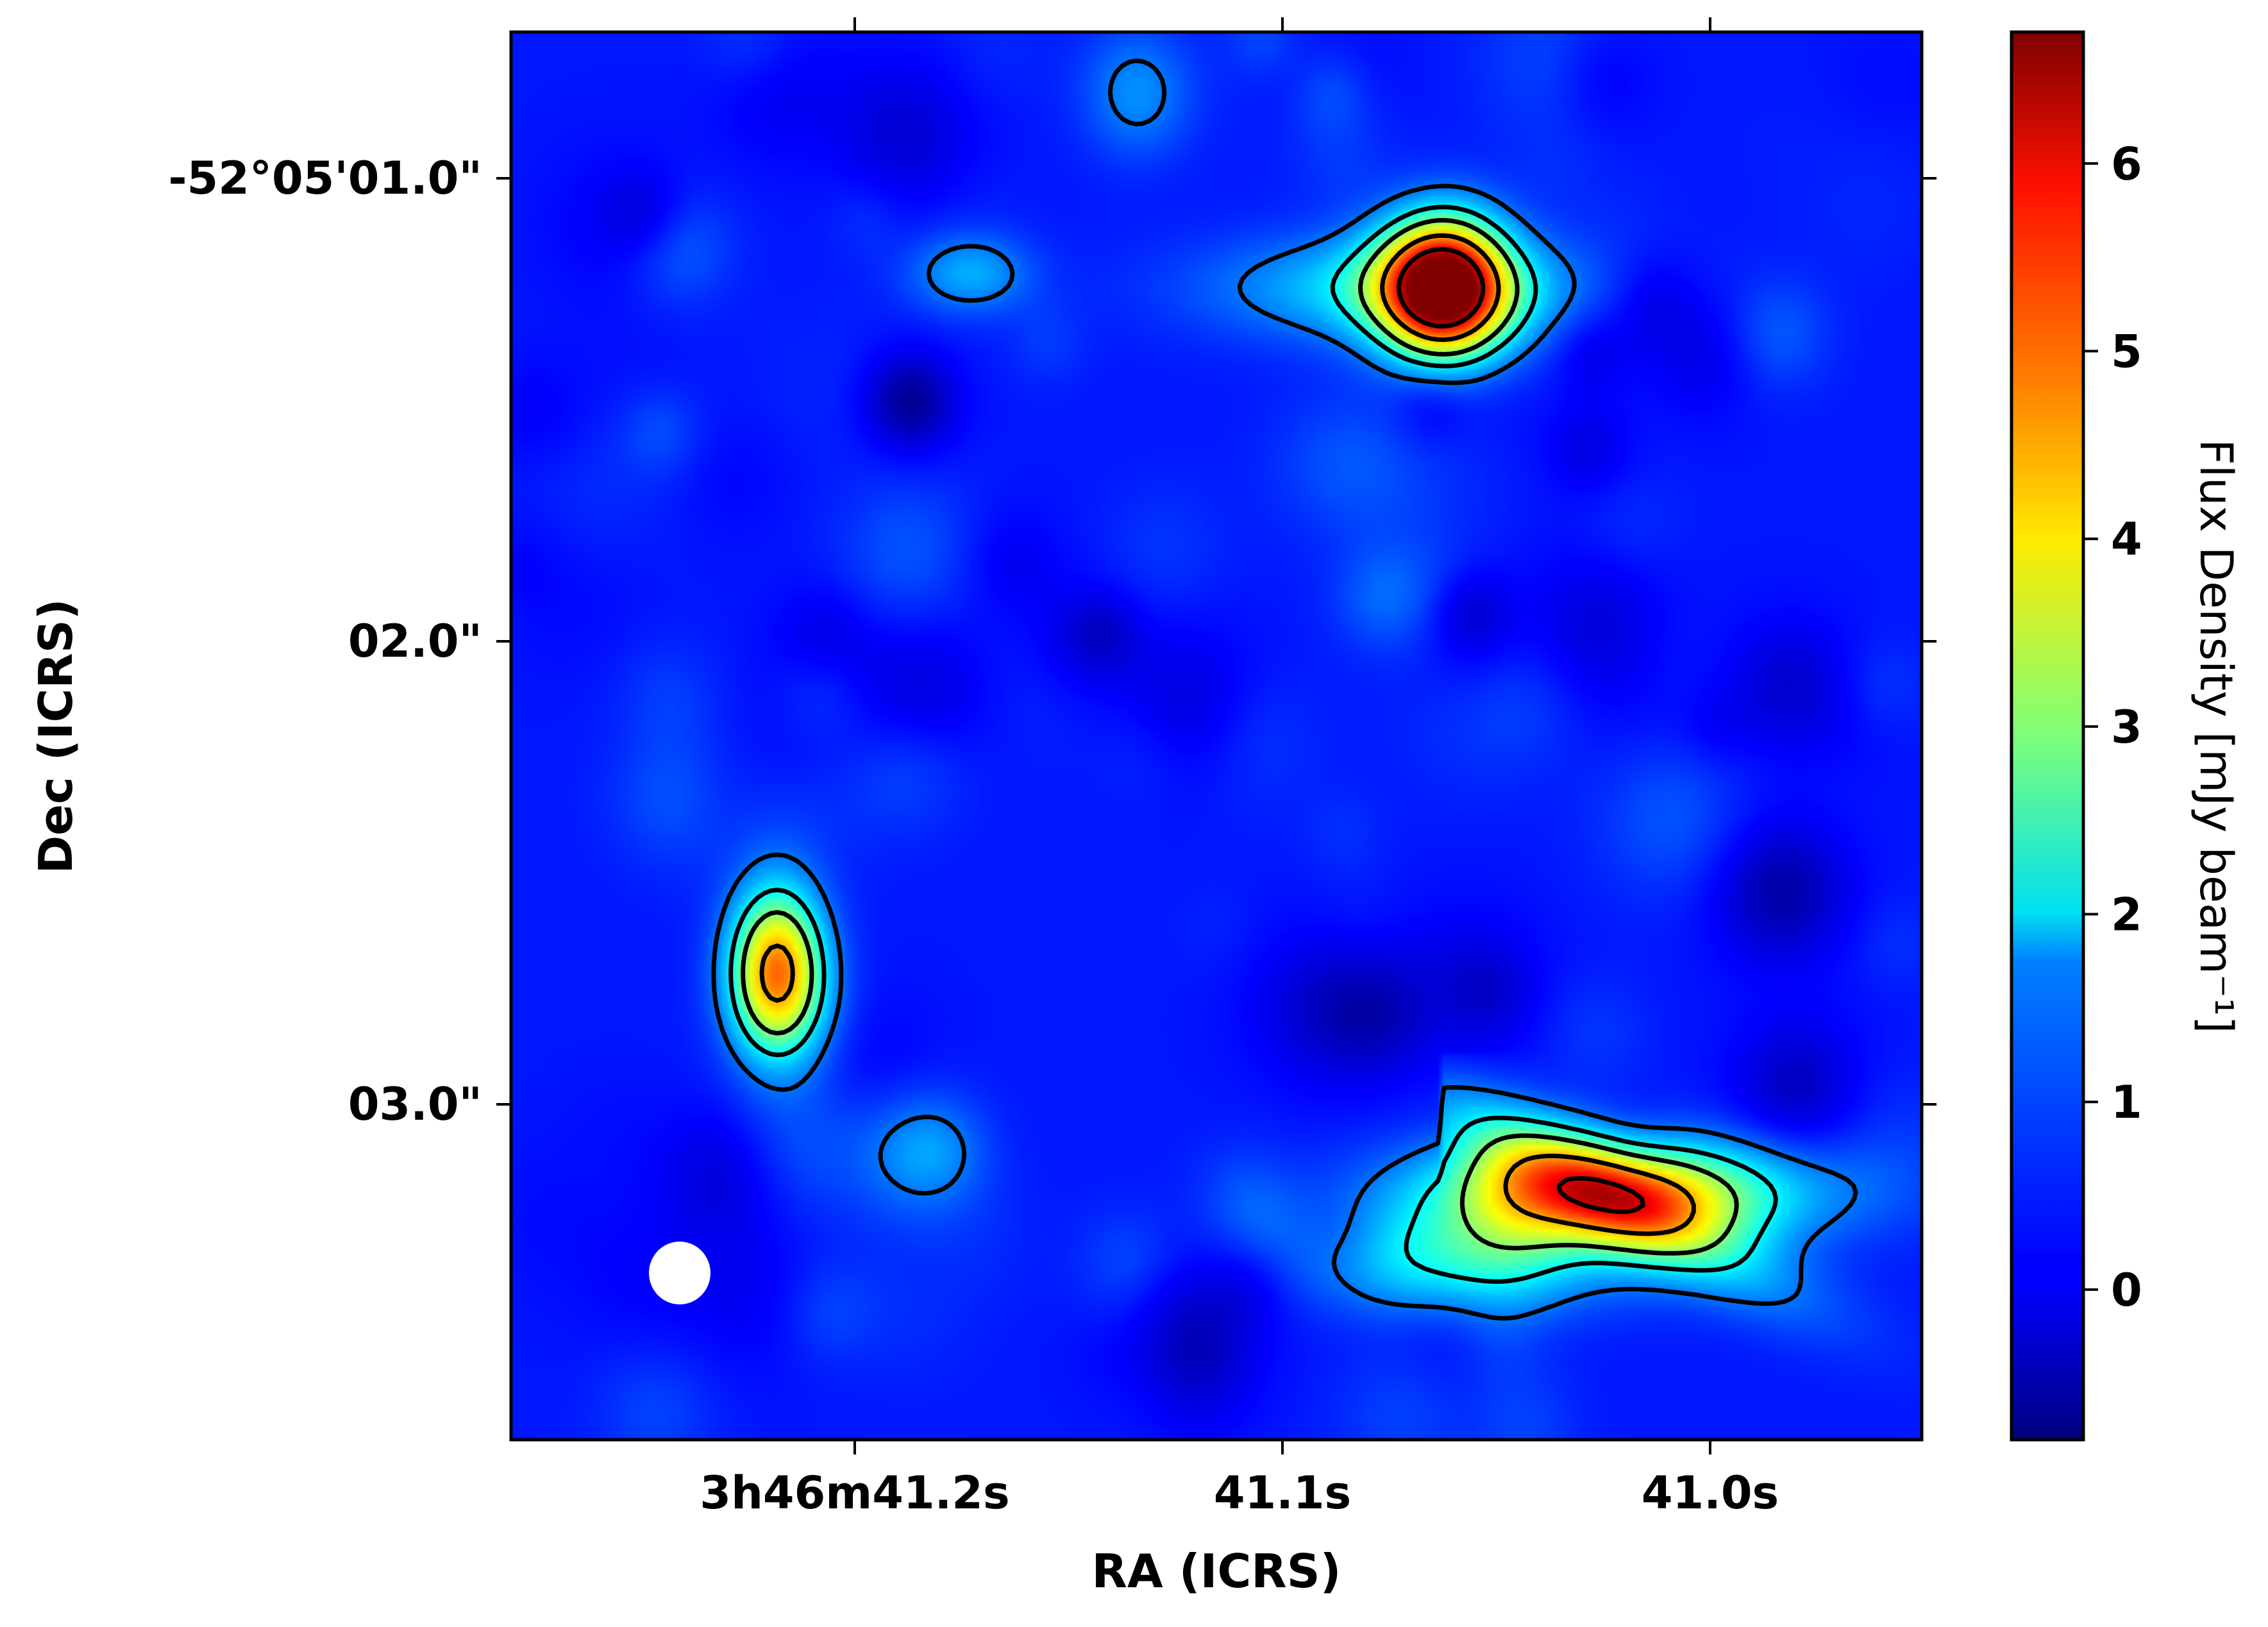  I want to click on colorbar-ticks: 0 1 2 3 4 5 6, so click(2112, 727).